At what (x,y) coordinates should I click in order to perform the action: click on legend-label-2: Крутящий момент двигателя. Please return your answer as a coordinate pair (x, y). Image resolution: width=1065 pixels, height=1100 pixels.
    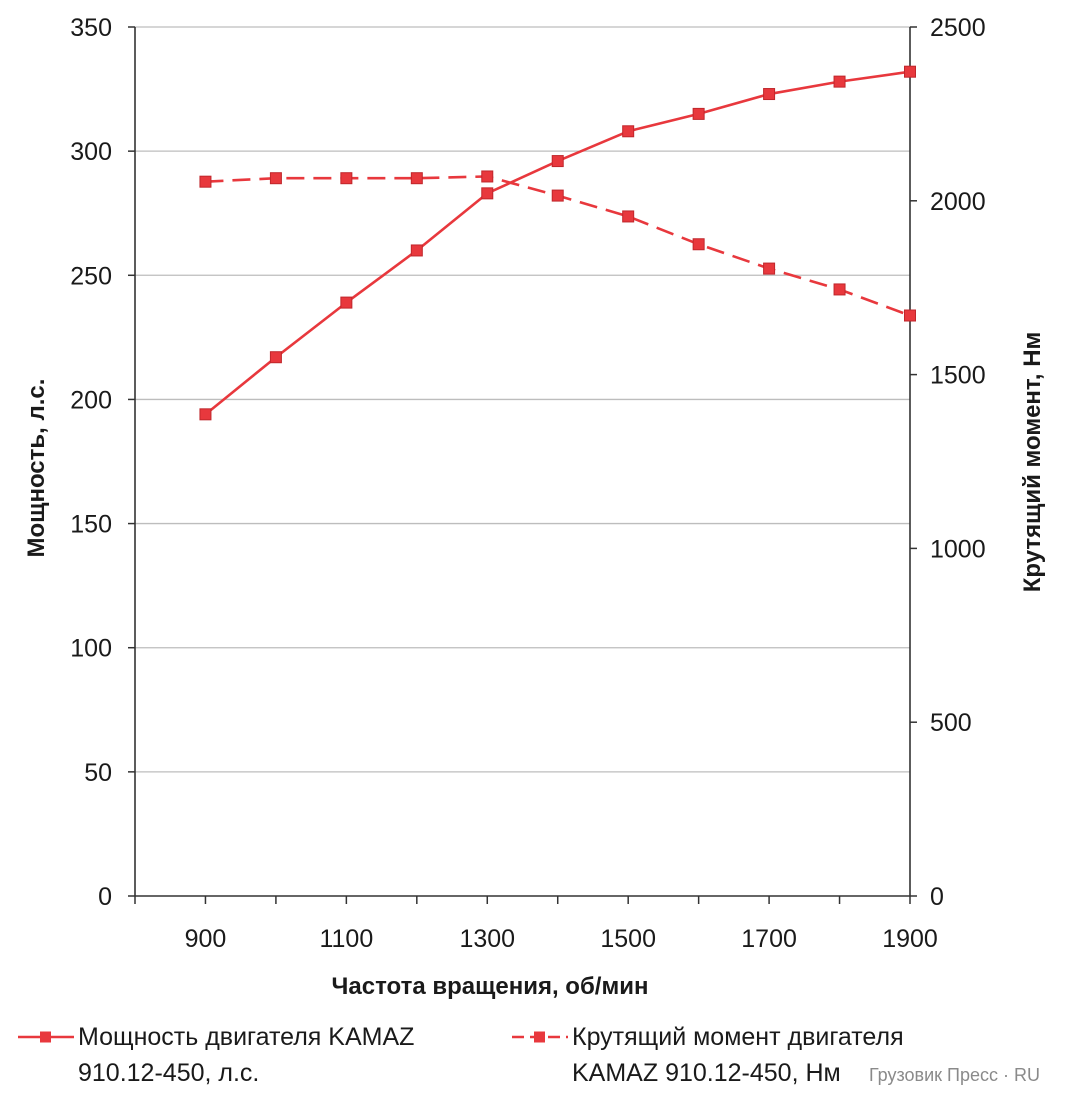
    Looking at the image, I should click on (738, 1037).